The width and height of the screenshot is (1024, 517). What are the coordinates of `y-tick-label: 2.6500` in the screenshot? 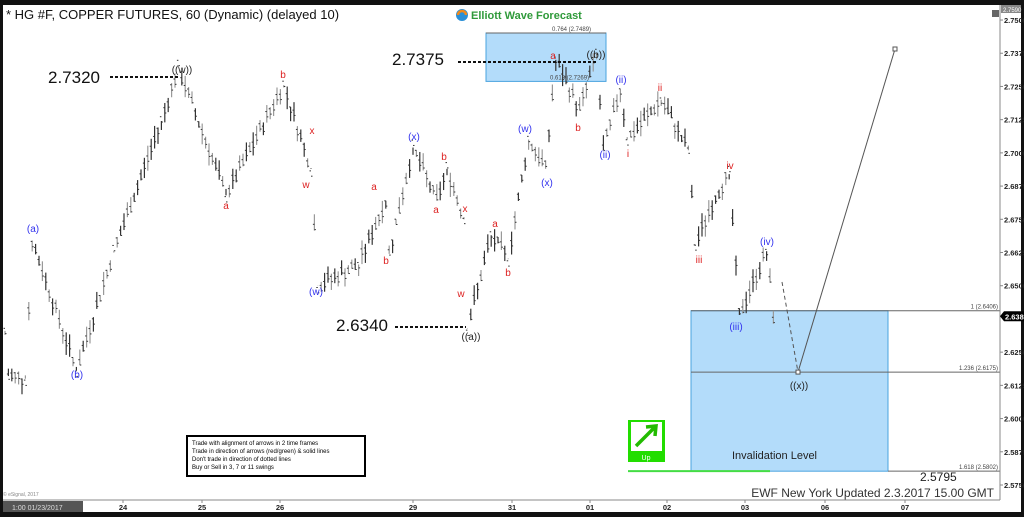 It's located at (1014, 286).